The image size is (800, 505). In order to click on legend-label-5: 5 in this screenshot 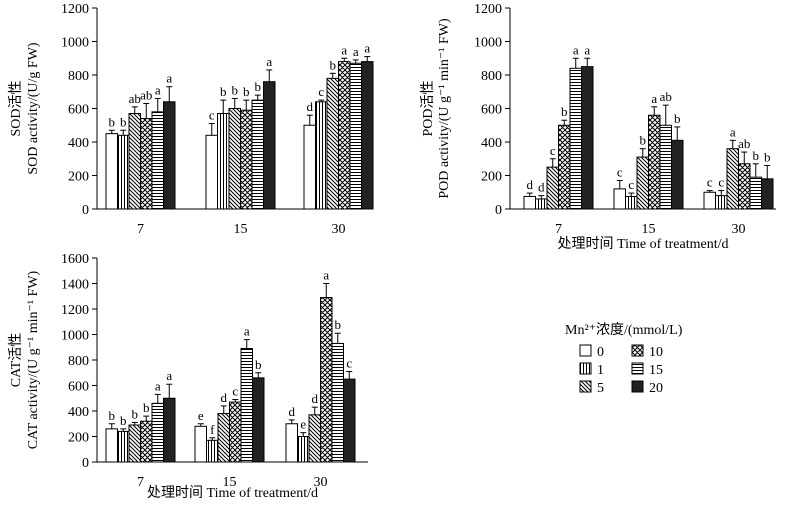, I will do `click(600, 388)`.